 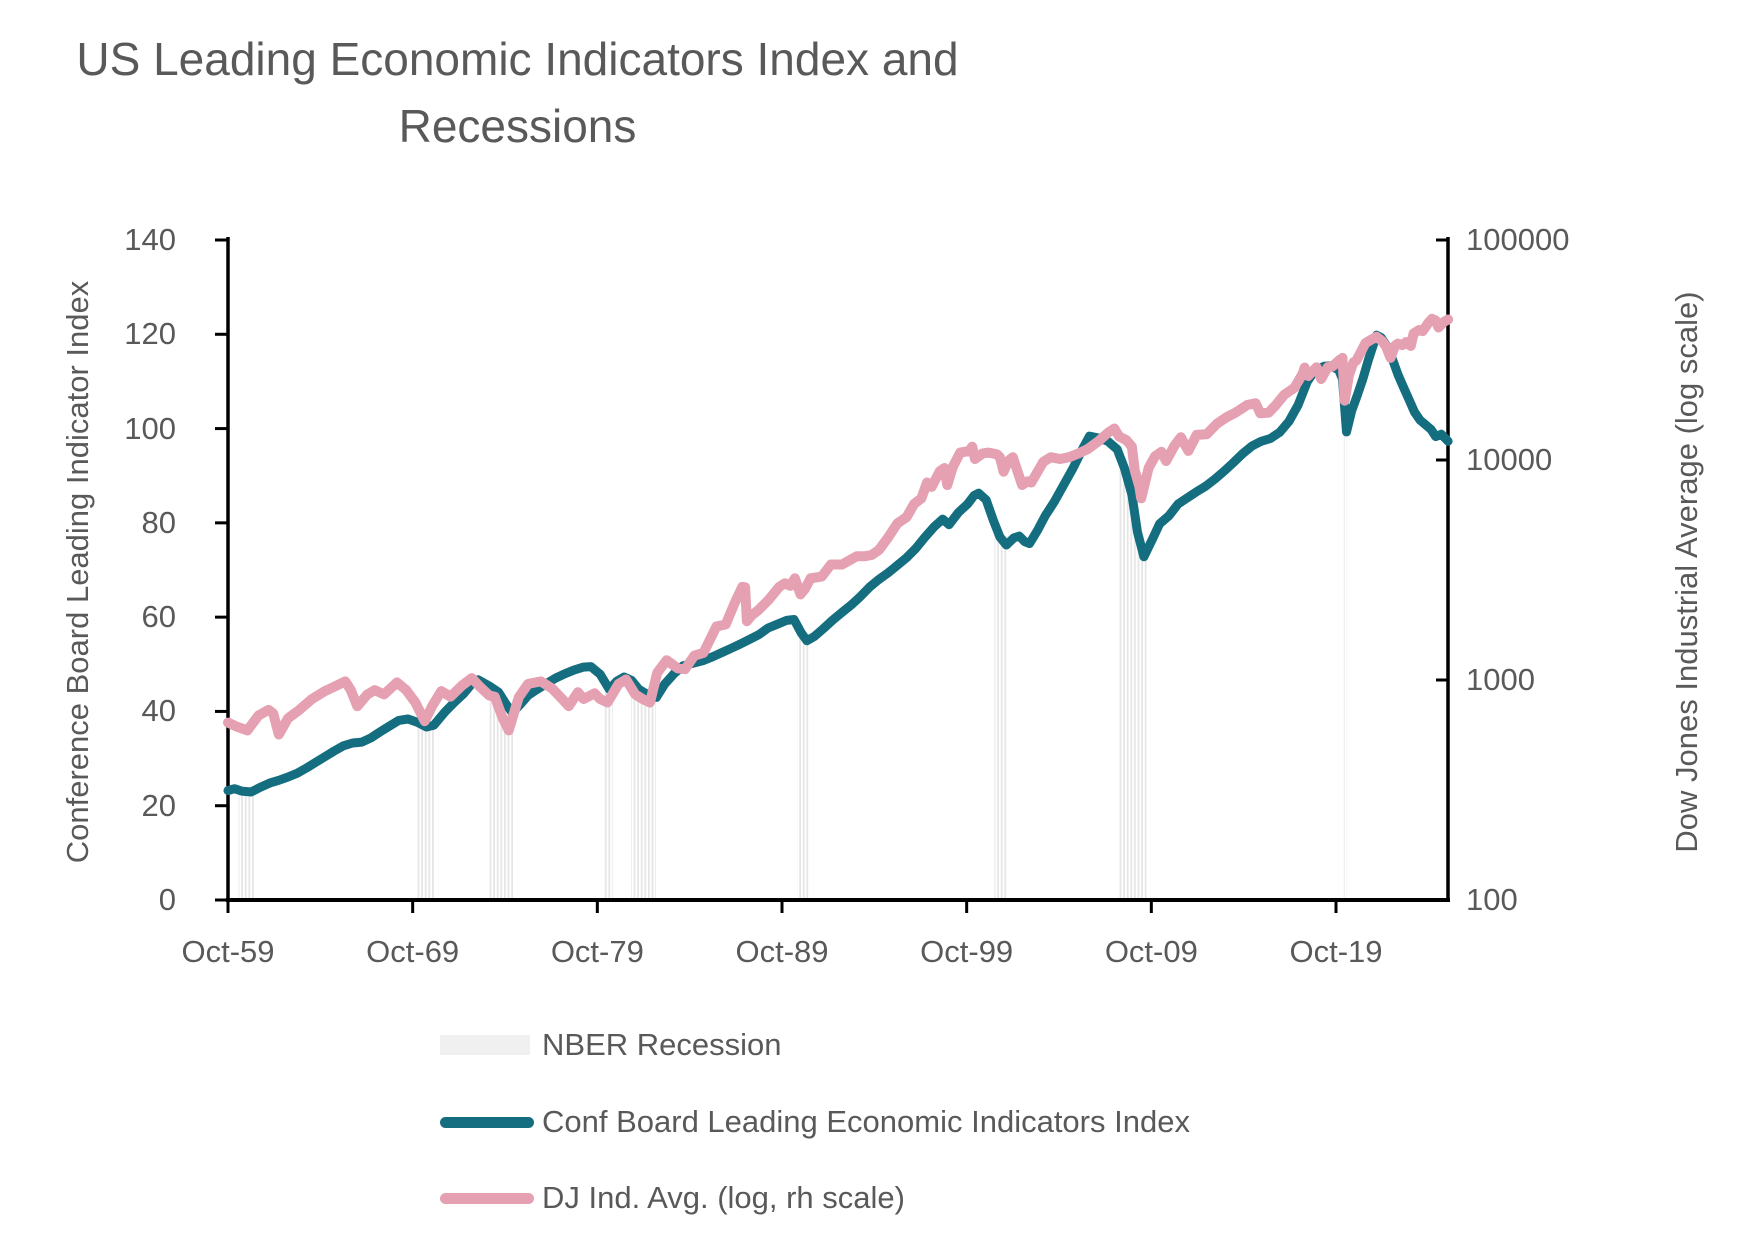 I want to click on legend-label-nber: NBER Recession, so click(x=662, y=1044).